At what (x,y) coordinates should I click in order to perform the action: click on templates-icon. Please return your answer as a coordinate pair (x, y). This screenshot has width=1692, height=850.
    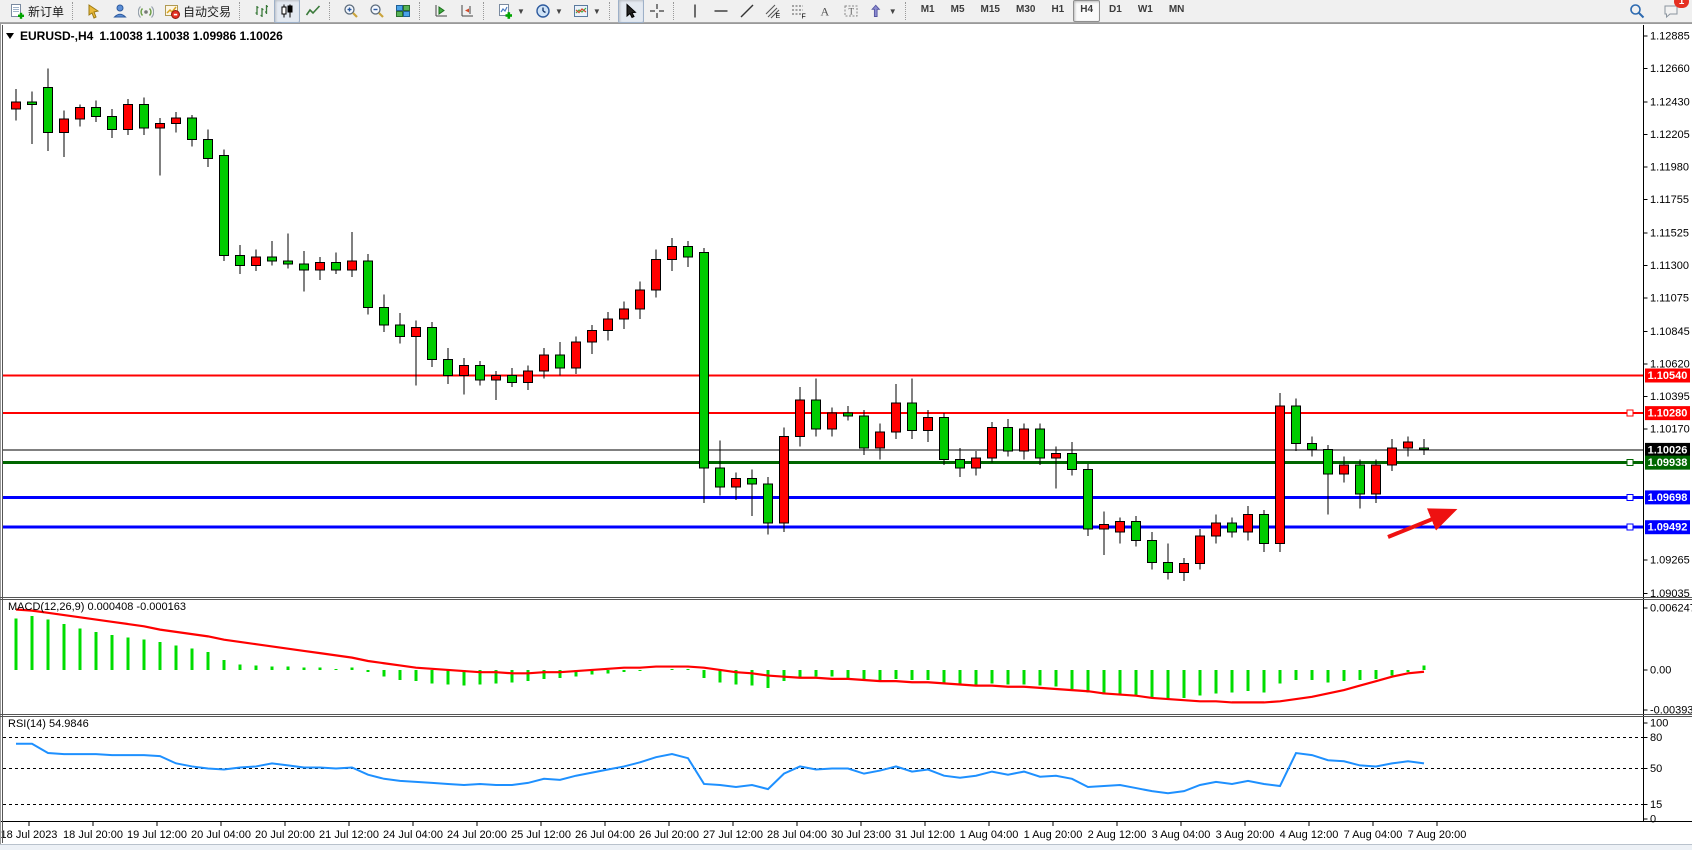
    Looking at the image, I should click on (580, 11).